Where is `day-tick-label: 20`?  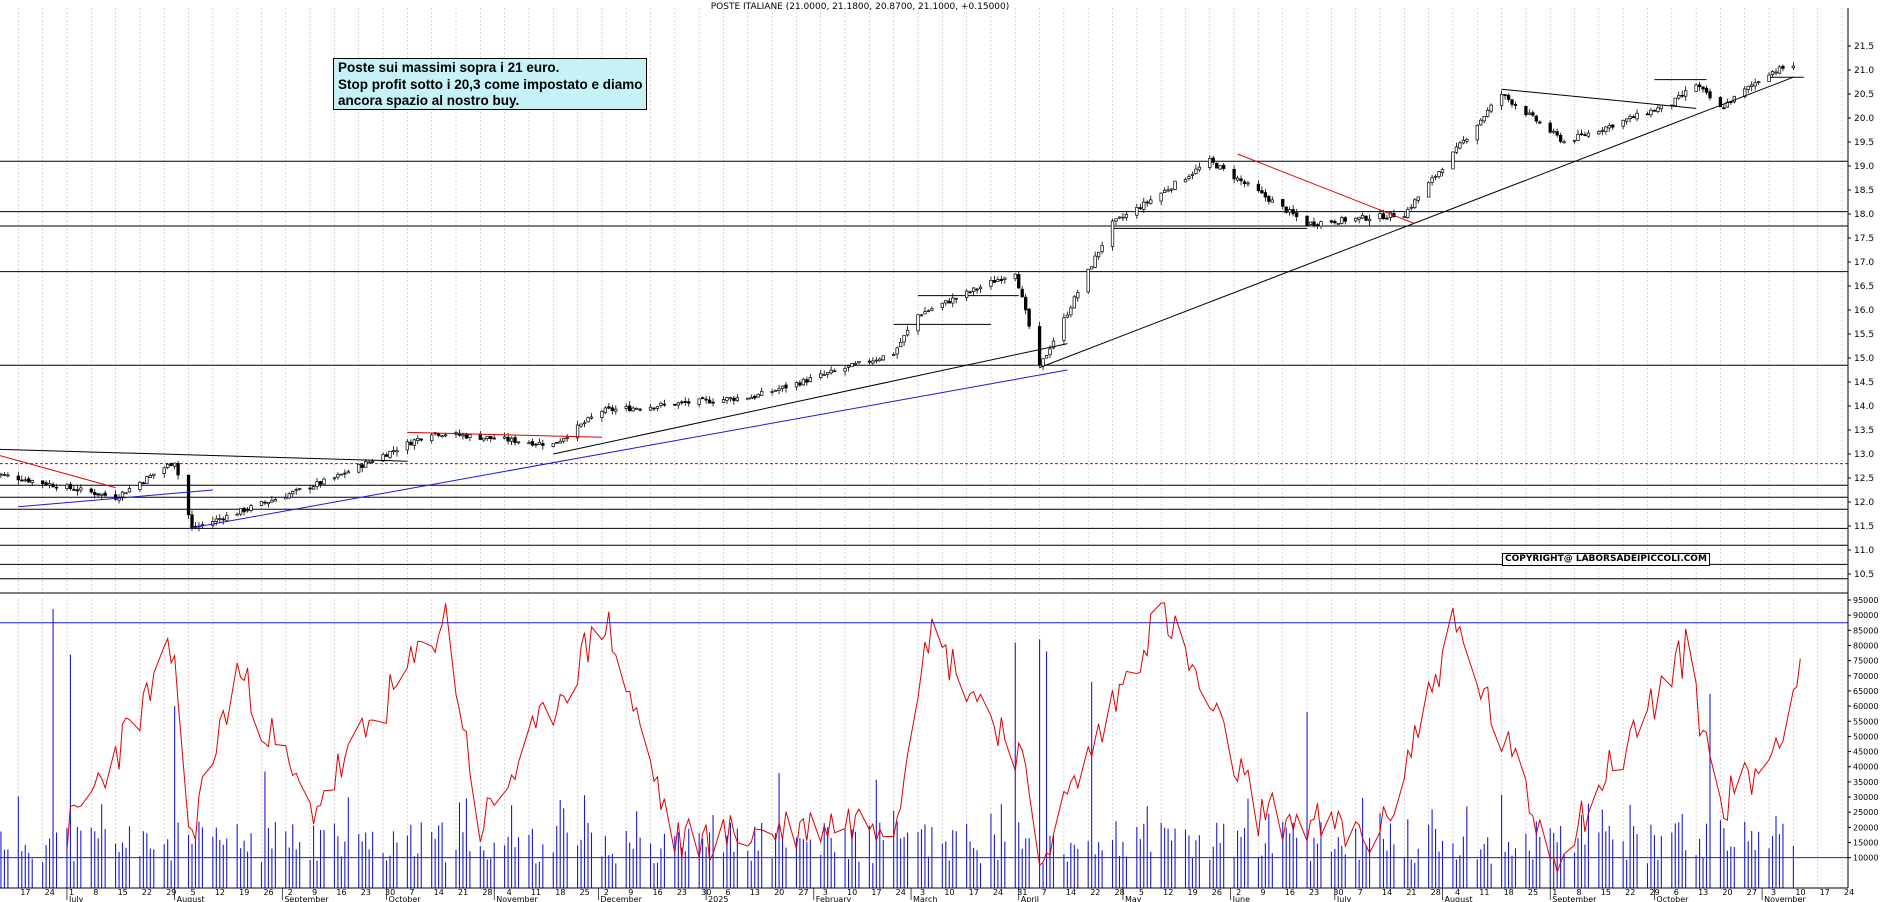
day-tick-label: 20 is located at coordinates (779, 892).